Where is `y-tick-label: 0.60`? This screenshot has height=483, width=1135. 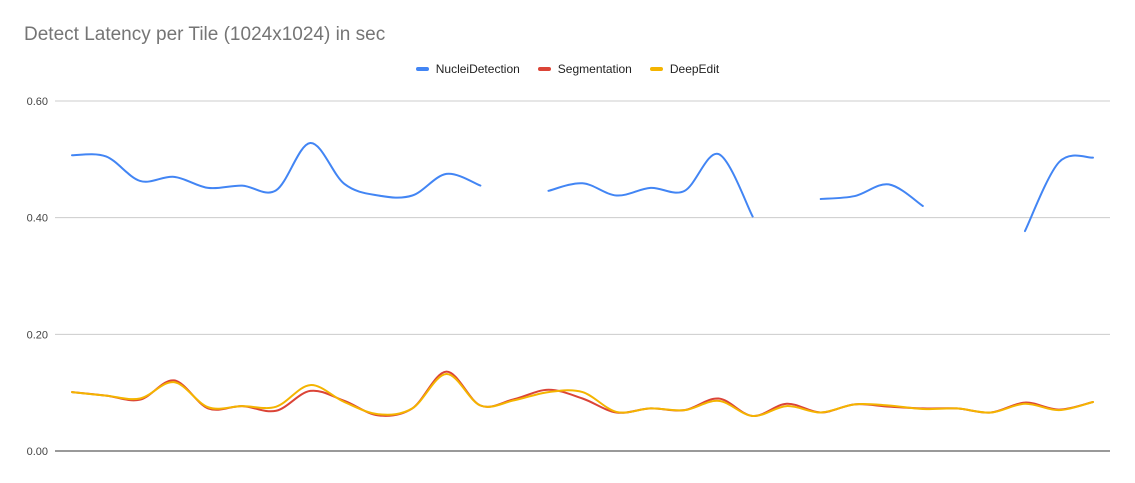 y-tick-label: 0.60 is located at coordinates (37, 102).